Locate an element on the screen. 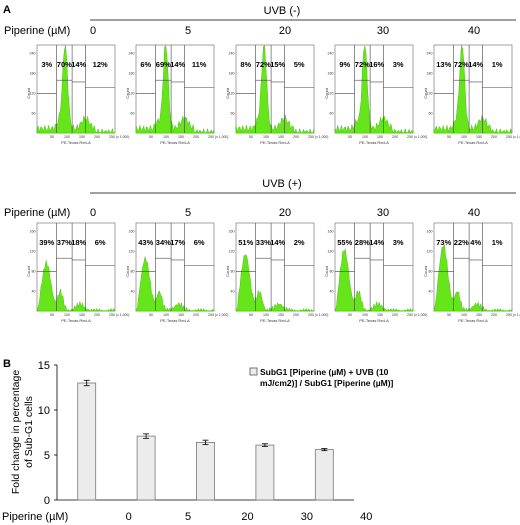 The image size is (520, 525). gate-percentage: 4% is located at coordinates (475, 242).